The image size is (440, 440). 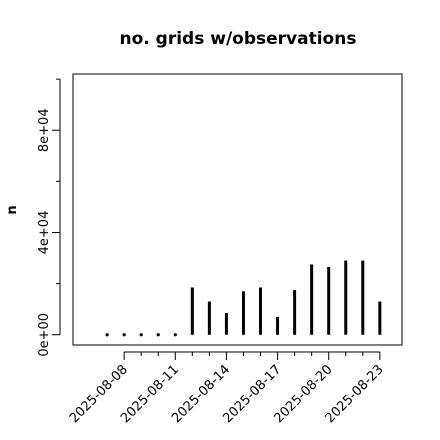 What do you see at coordinates (44, 130) in the screenshot?
I see `y-tick-label: 8e+04` at bounding box center [44, 130].